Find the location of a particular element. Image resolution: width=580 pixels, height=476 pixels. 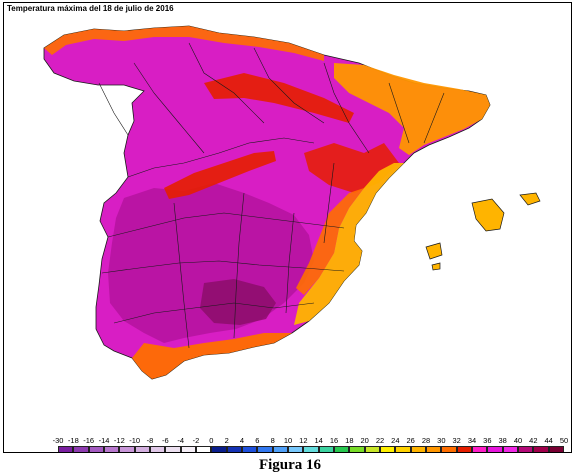

northern-mountains-band is located at coordinates (279, 98).